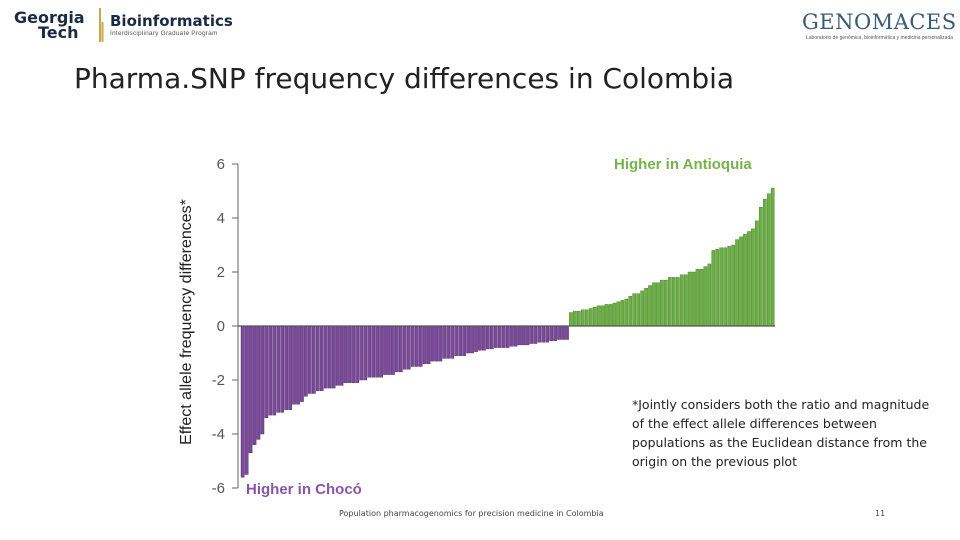 The image size is (960, 540). What do you see at coordinates (218, 488) in the screenshot?
I see `y-tick-label: -6` at bounding box center [218, 488].